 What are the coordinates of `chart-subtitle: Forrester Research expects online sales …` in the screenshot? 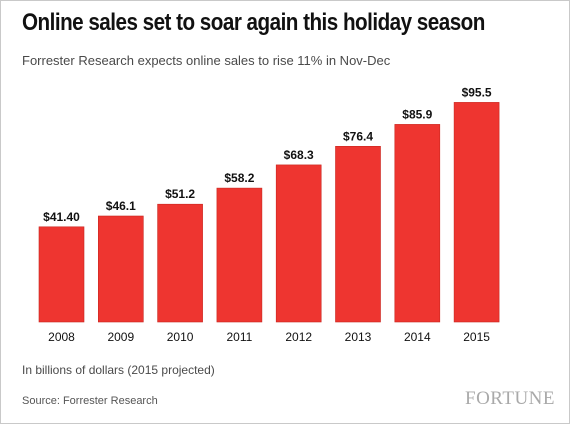 It's located at (206, 60).